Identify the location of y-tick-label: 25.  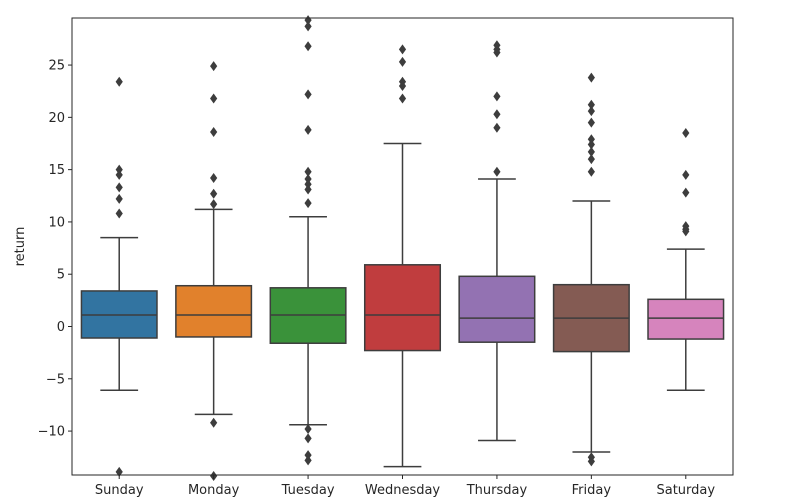
(56, 66).